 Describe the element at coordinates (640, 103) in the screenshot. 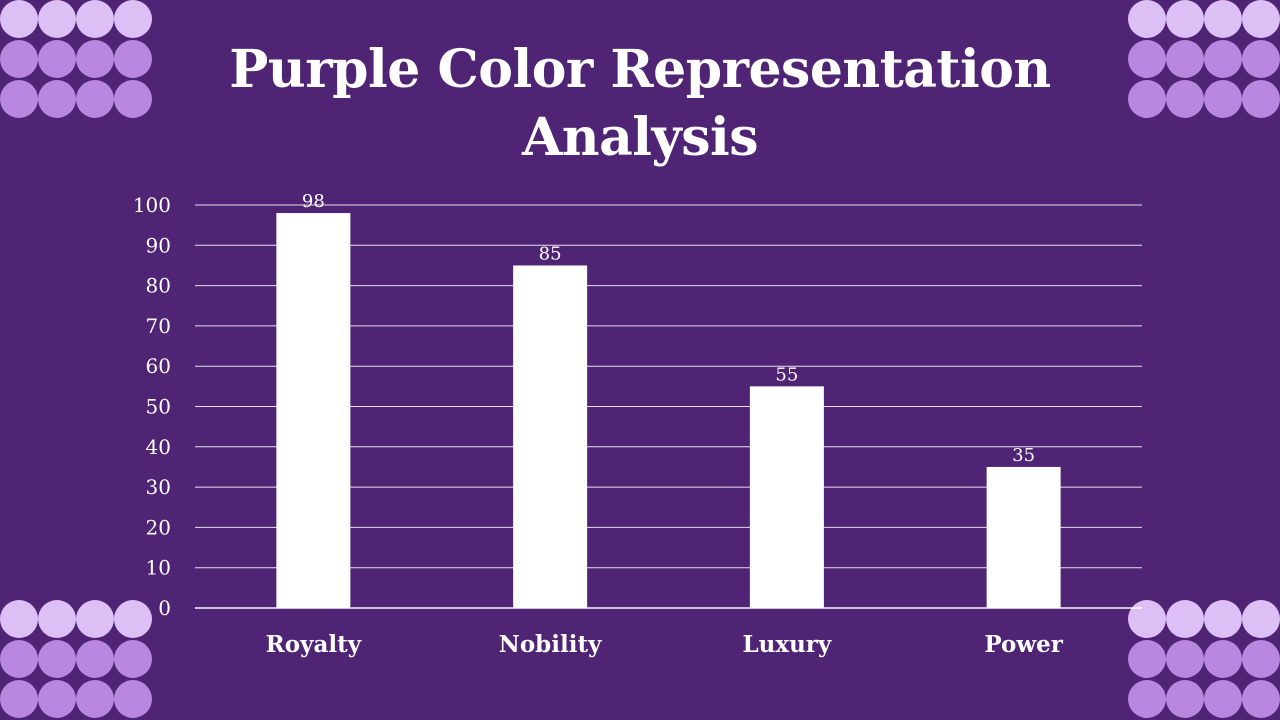

I see `chart-title: Purple Color Representation Analysis` at that location.